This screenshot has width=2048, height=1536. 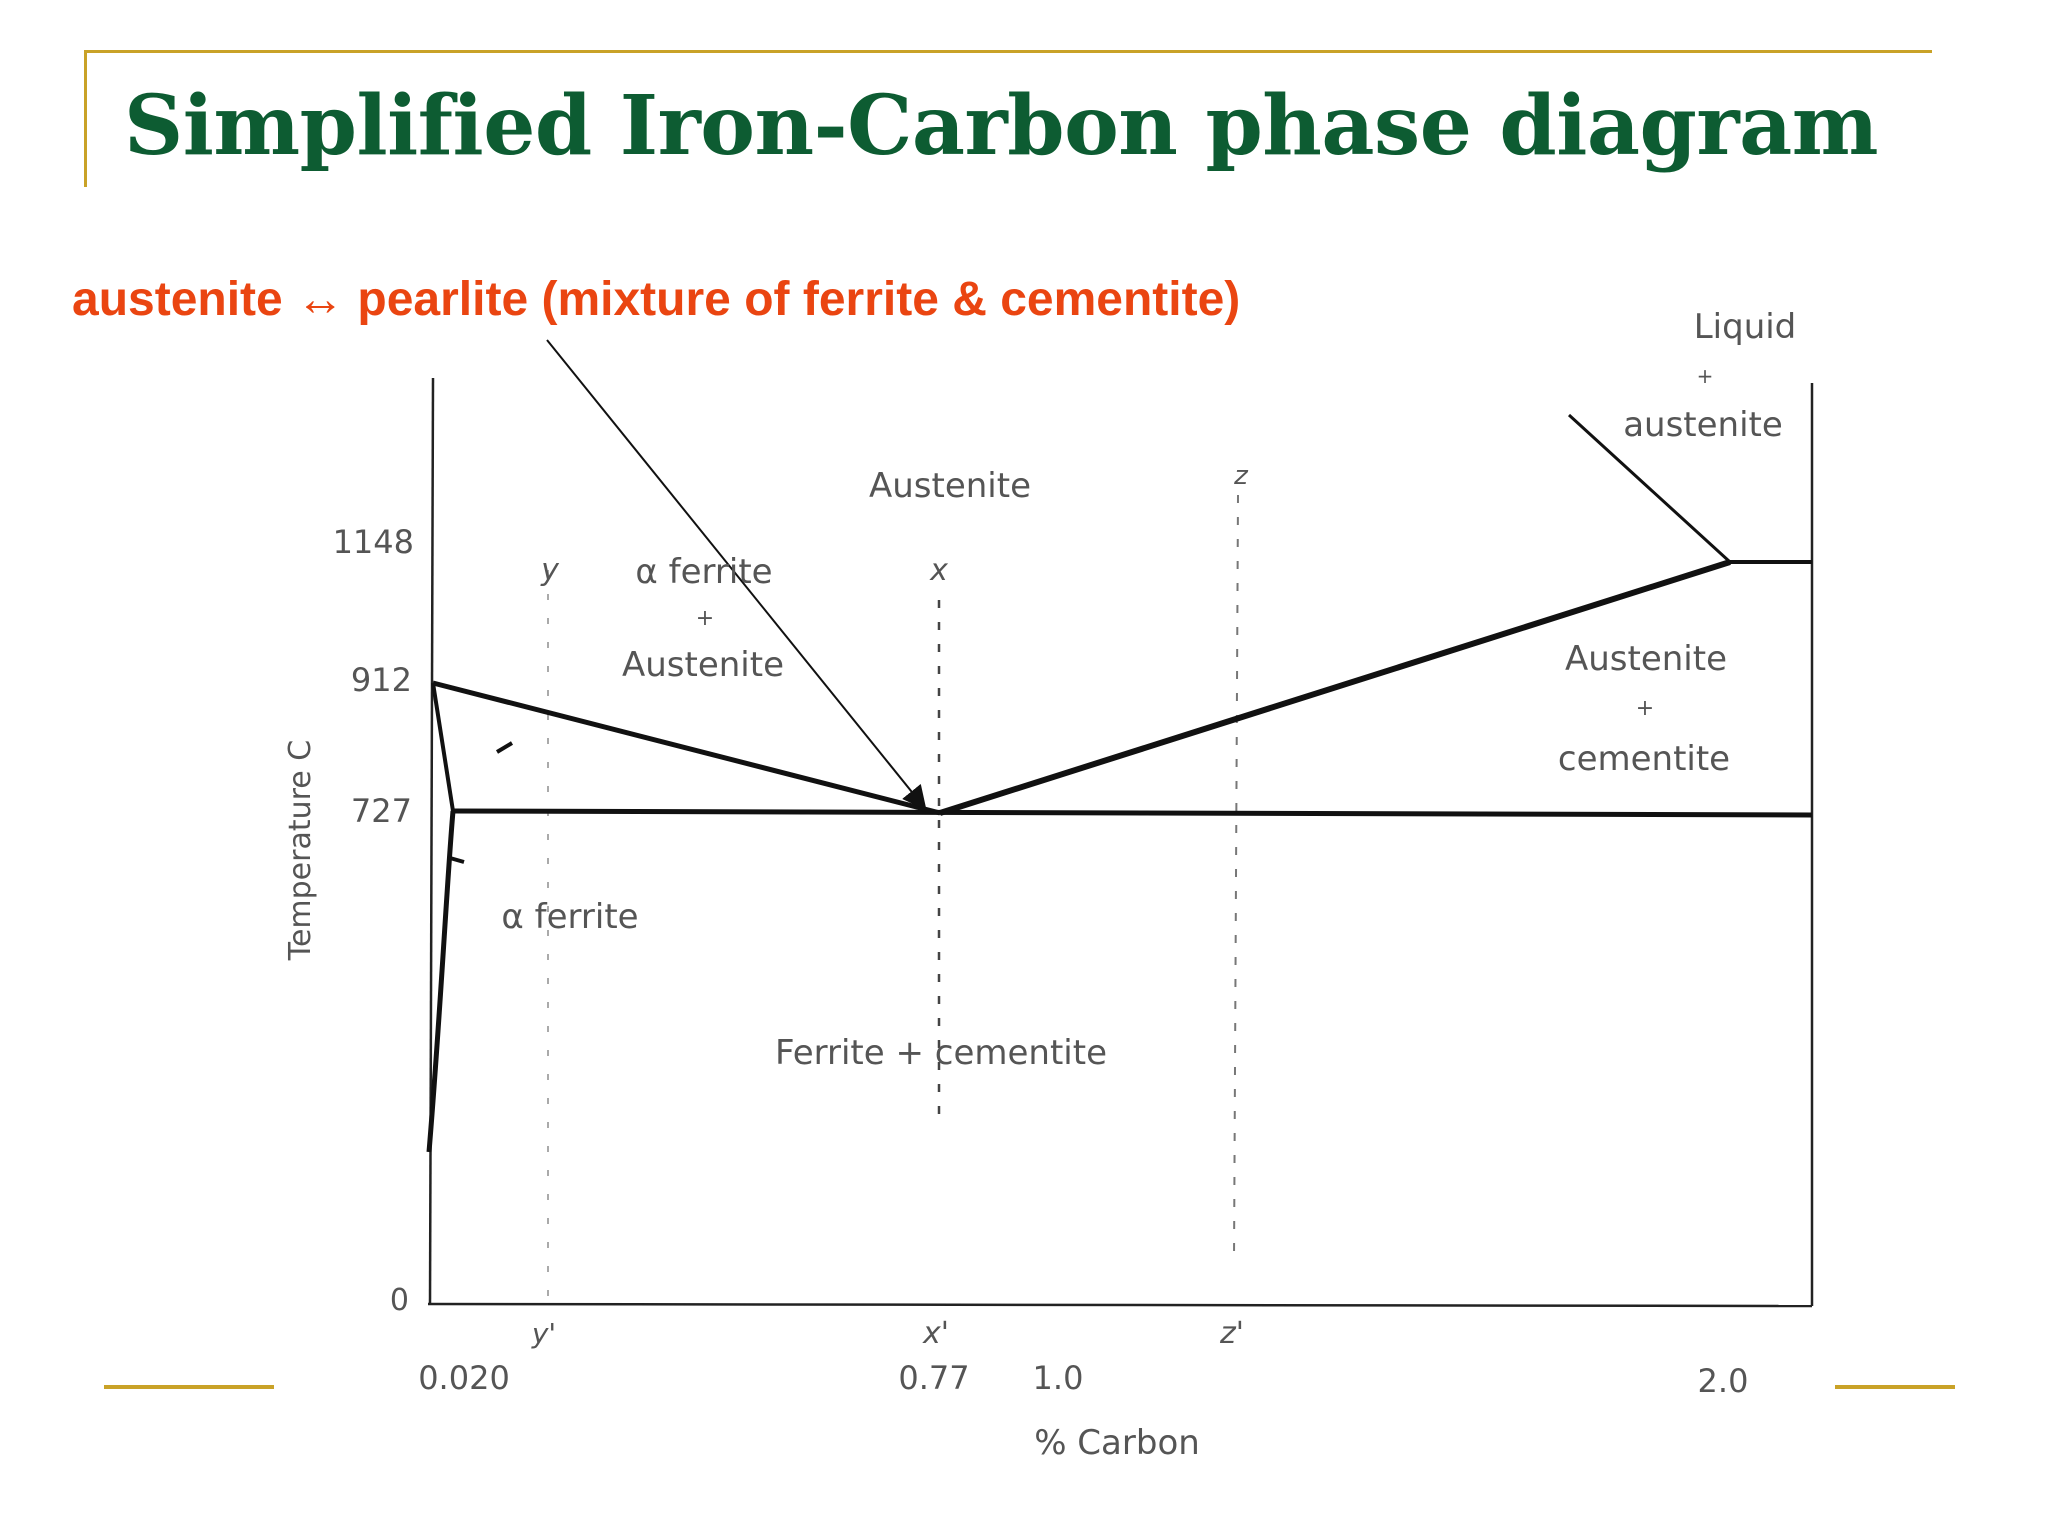 I want to click on marker-y-bottom: y', so click(x=543, y=1333).